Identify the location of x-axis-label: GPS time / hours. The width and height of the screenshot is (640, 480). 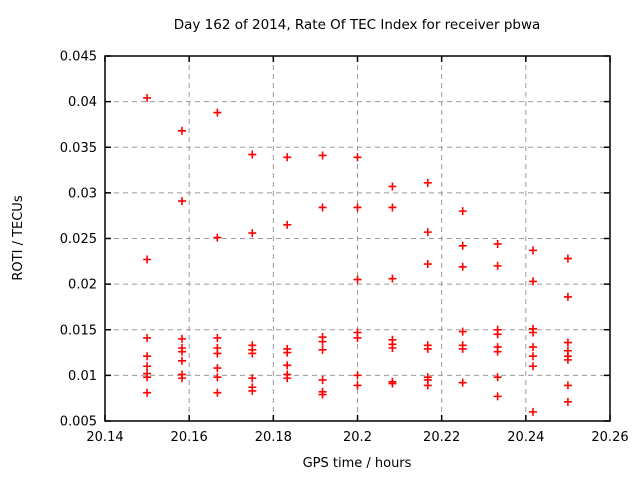
(357, 463).